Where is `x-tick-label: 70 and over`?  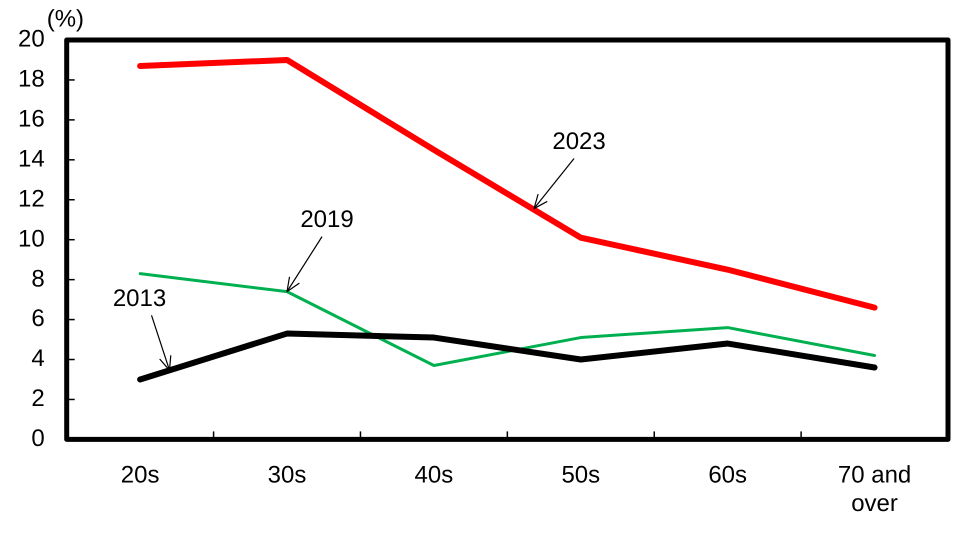
x-tick-label: 70 and over is located at coordinates (875, 489).